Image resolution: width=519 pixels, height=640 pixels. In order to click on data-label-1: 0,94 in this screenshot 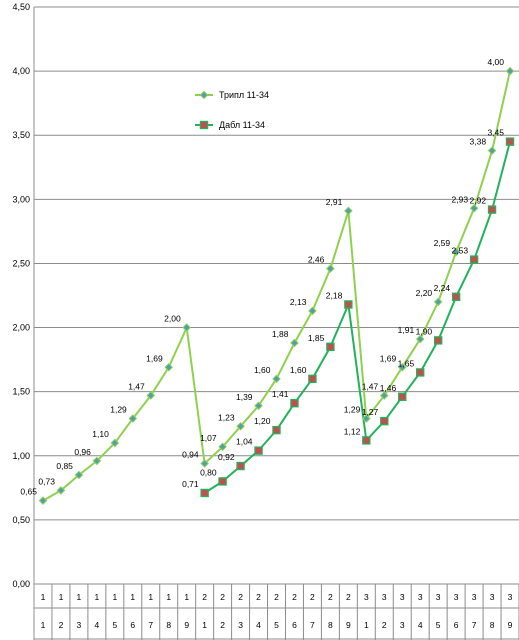, I will do `click(190, 454)`.